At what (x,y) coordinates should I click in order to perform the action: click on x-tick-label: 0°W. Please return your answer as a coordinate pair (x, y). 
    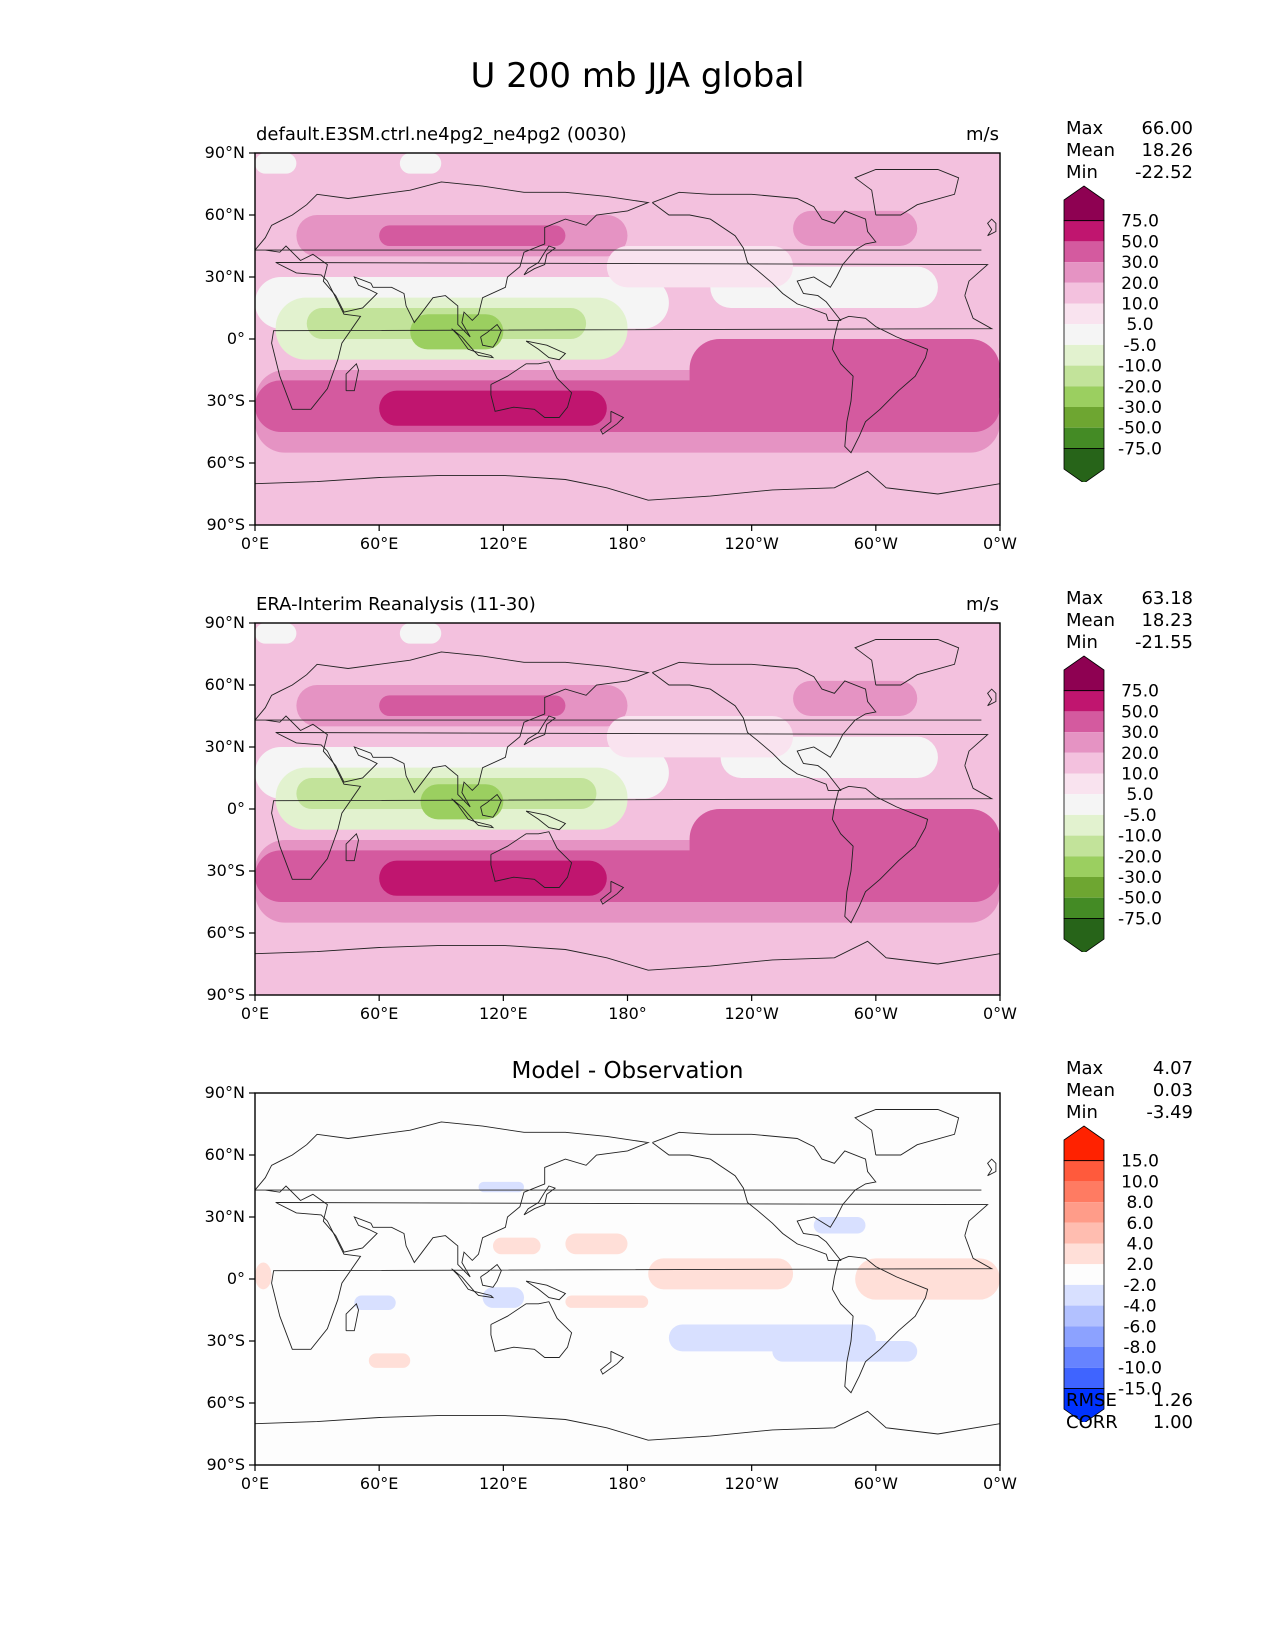
    Looking at the image, I should click on (1000, 543).